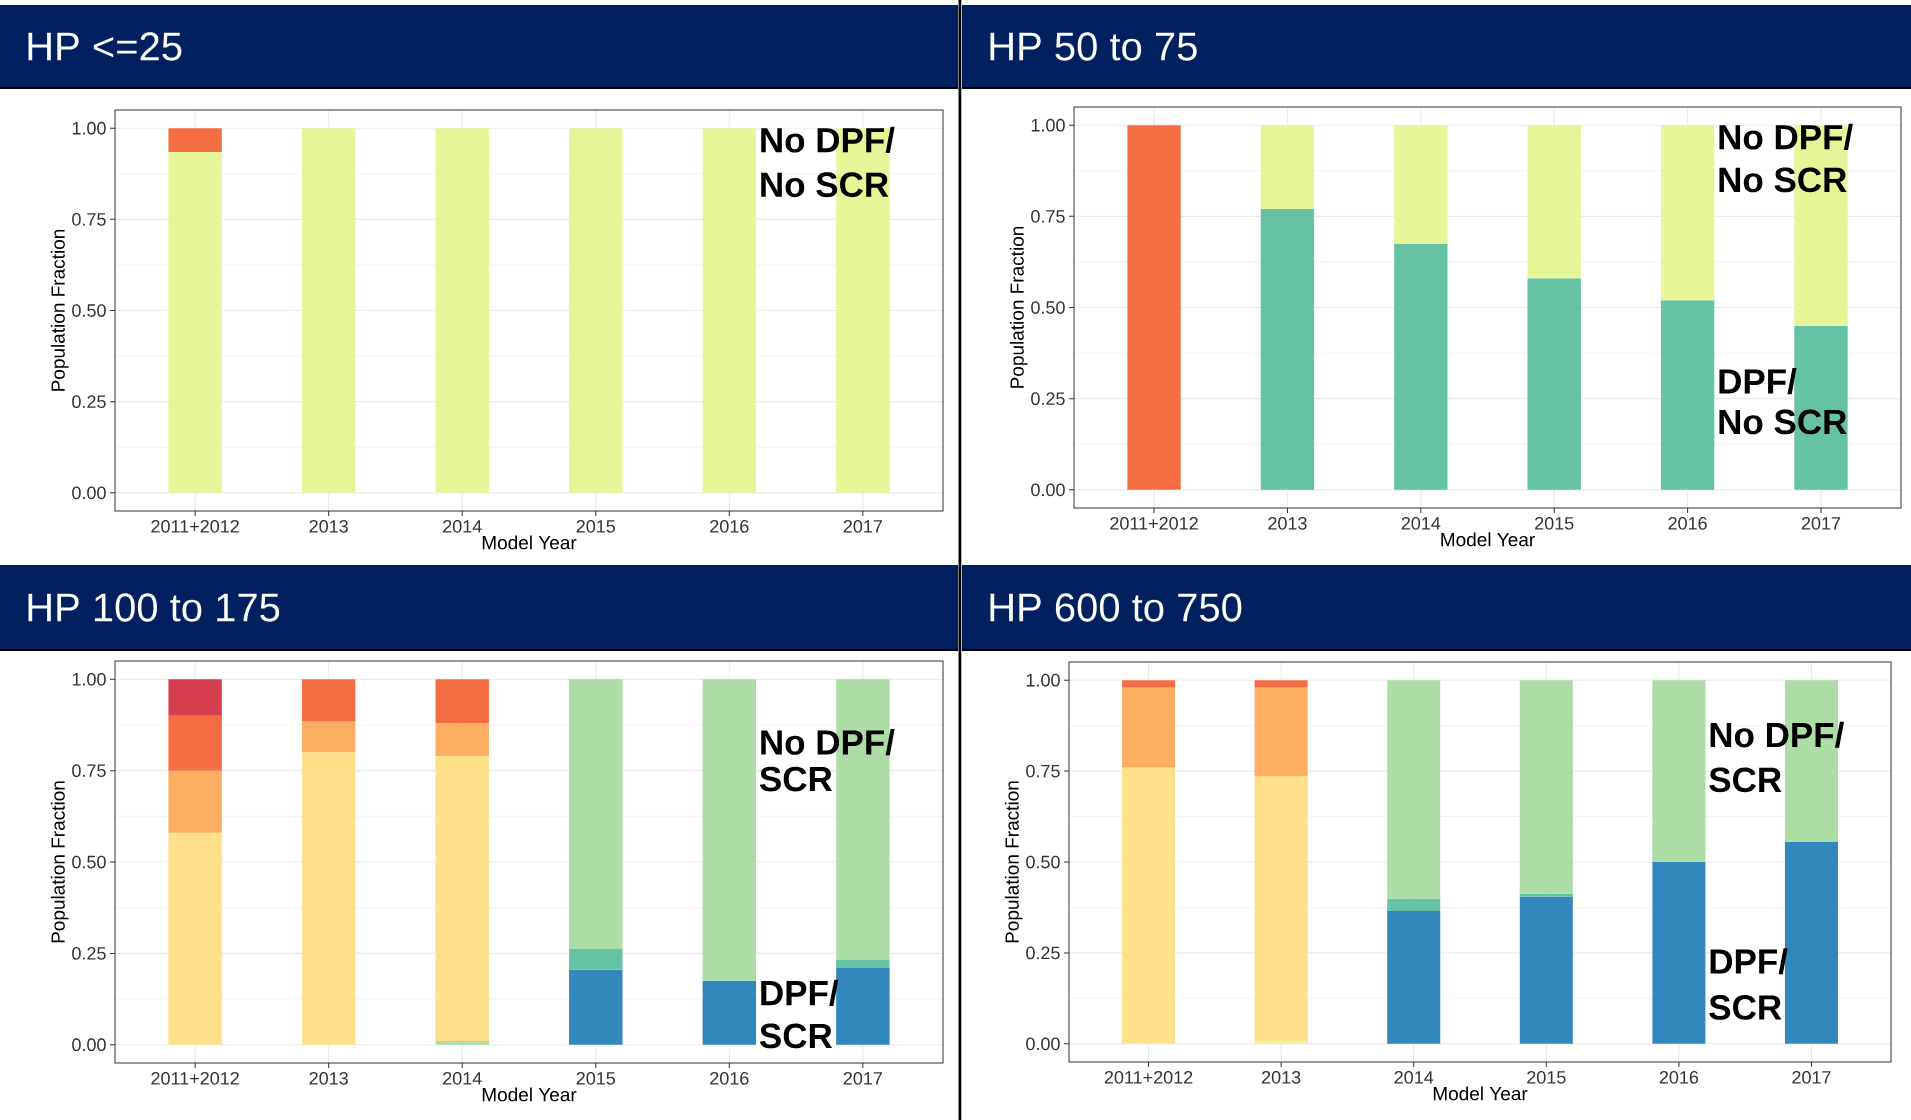 Image resolution: width=1911 pixels, height=1120 pixels. What do you see at coordinates (1116, 607) in the screenshot?
I see `chart-title: HP 600 to 750` at bounding box center [1116, 607].